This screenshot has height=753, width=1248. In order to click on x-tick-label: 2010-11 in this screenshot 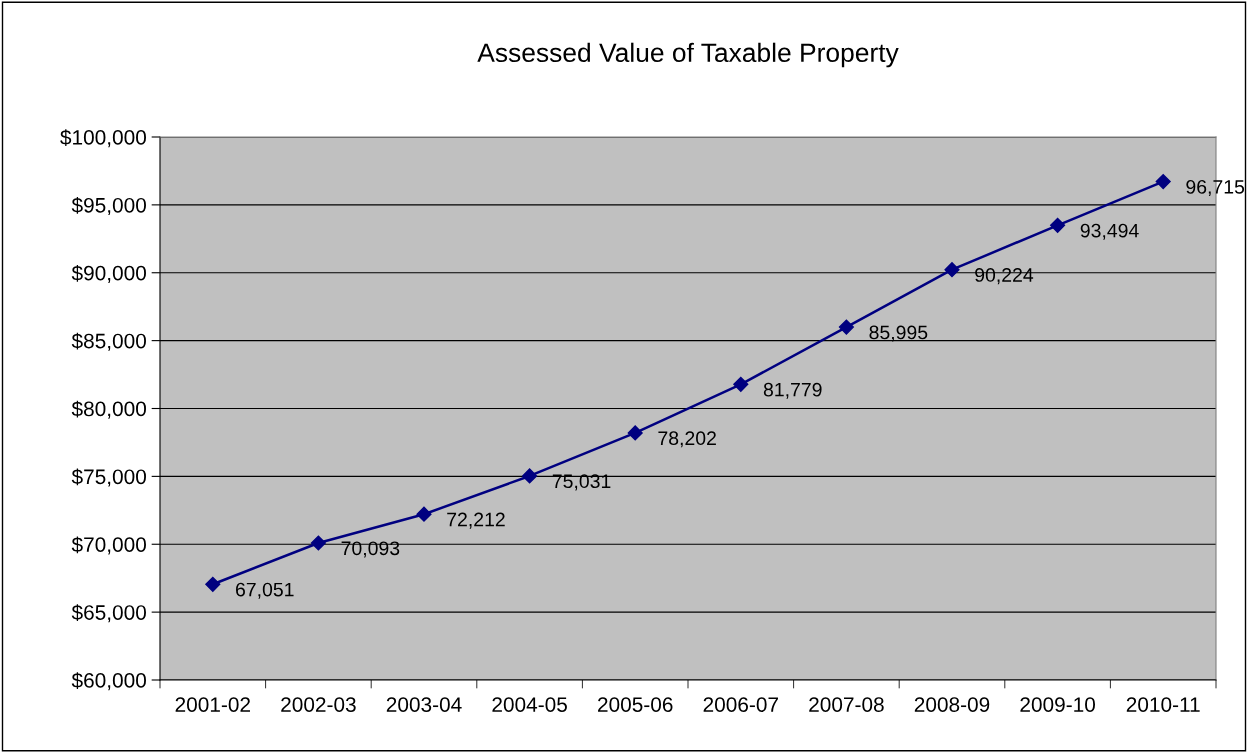, I will do `click(1163, 704)`.